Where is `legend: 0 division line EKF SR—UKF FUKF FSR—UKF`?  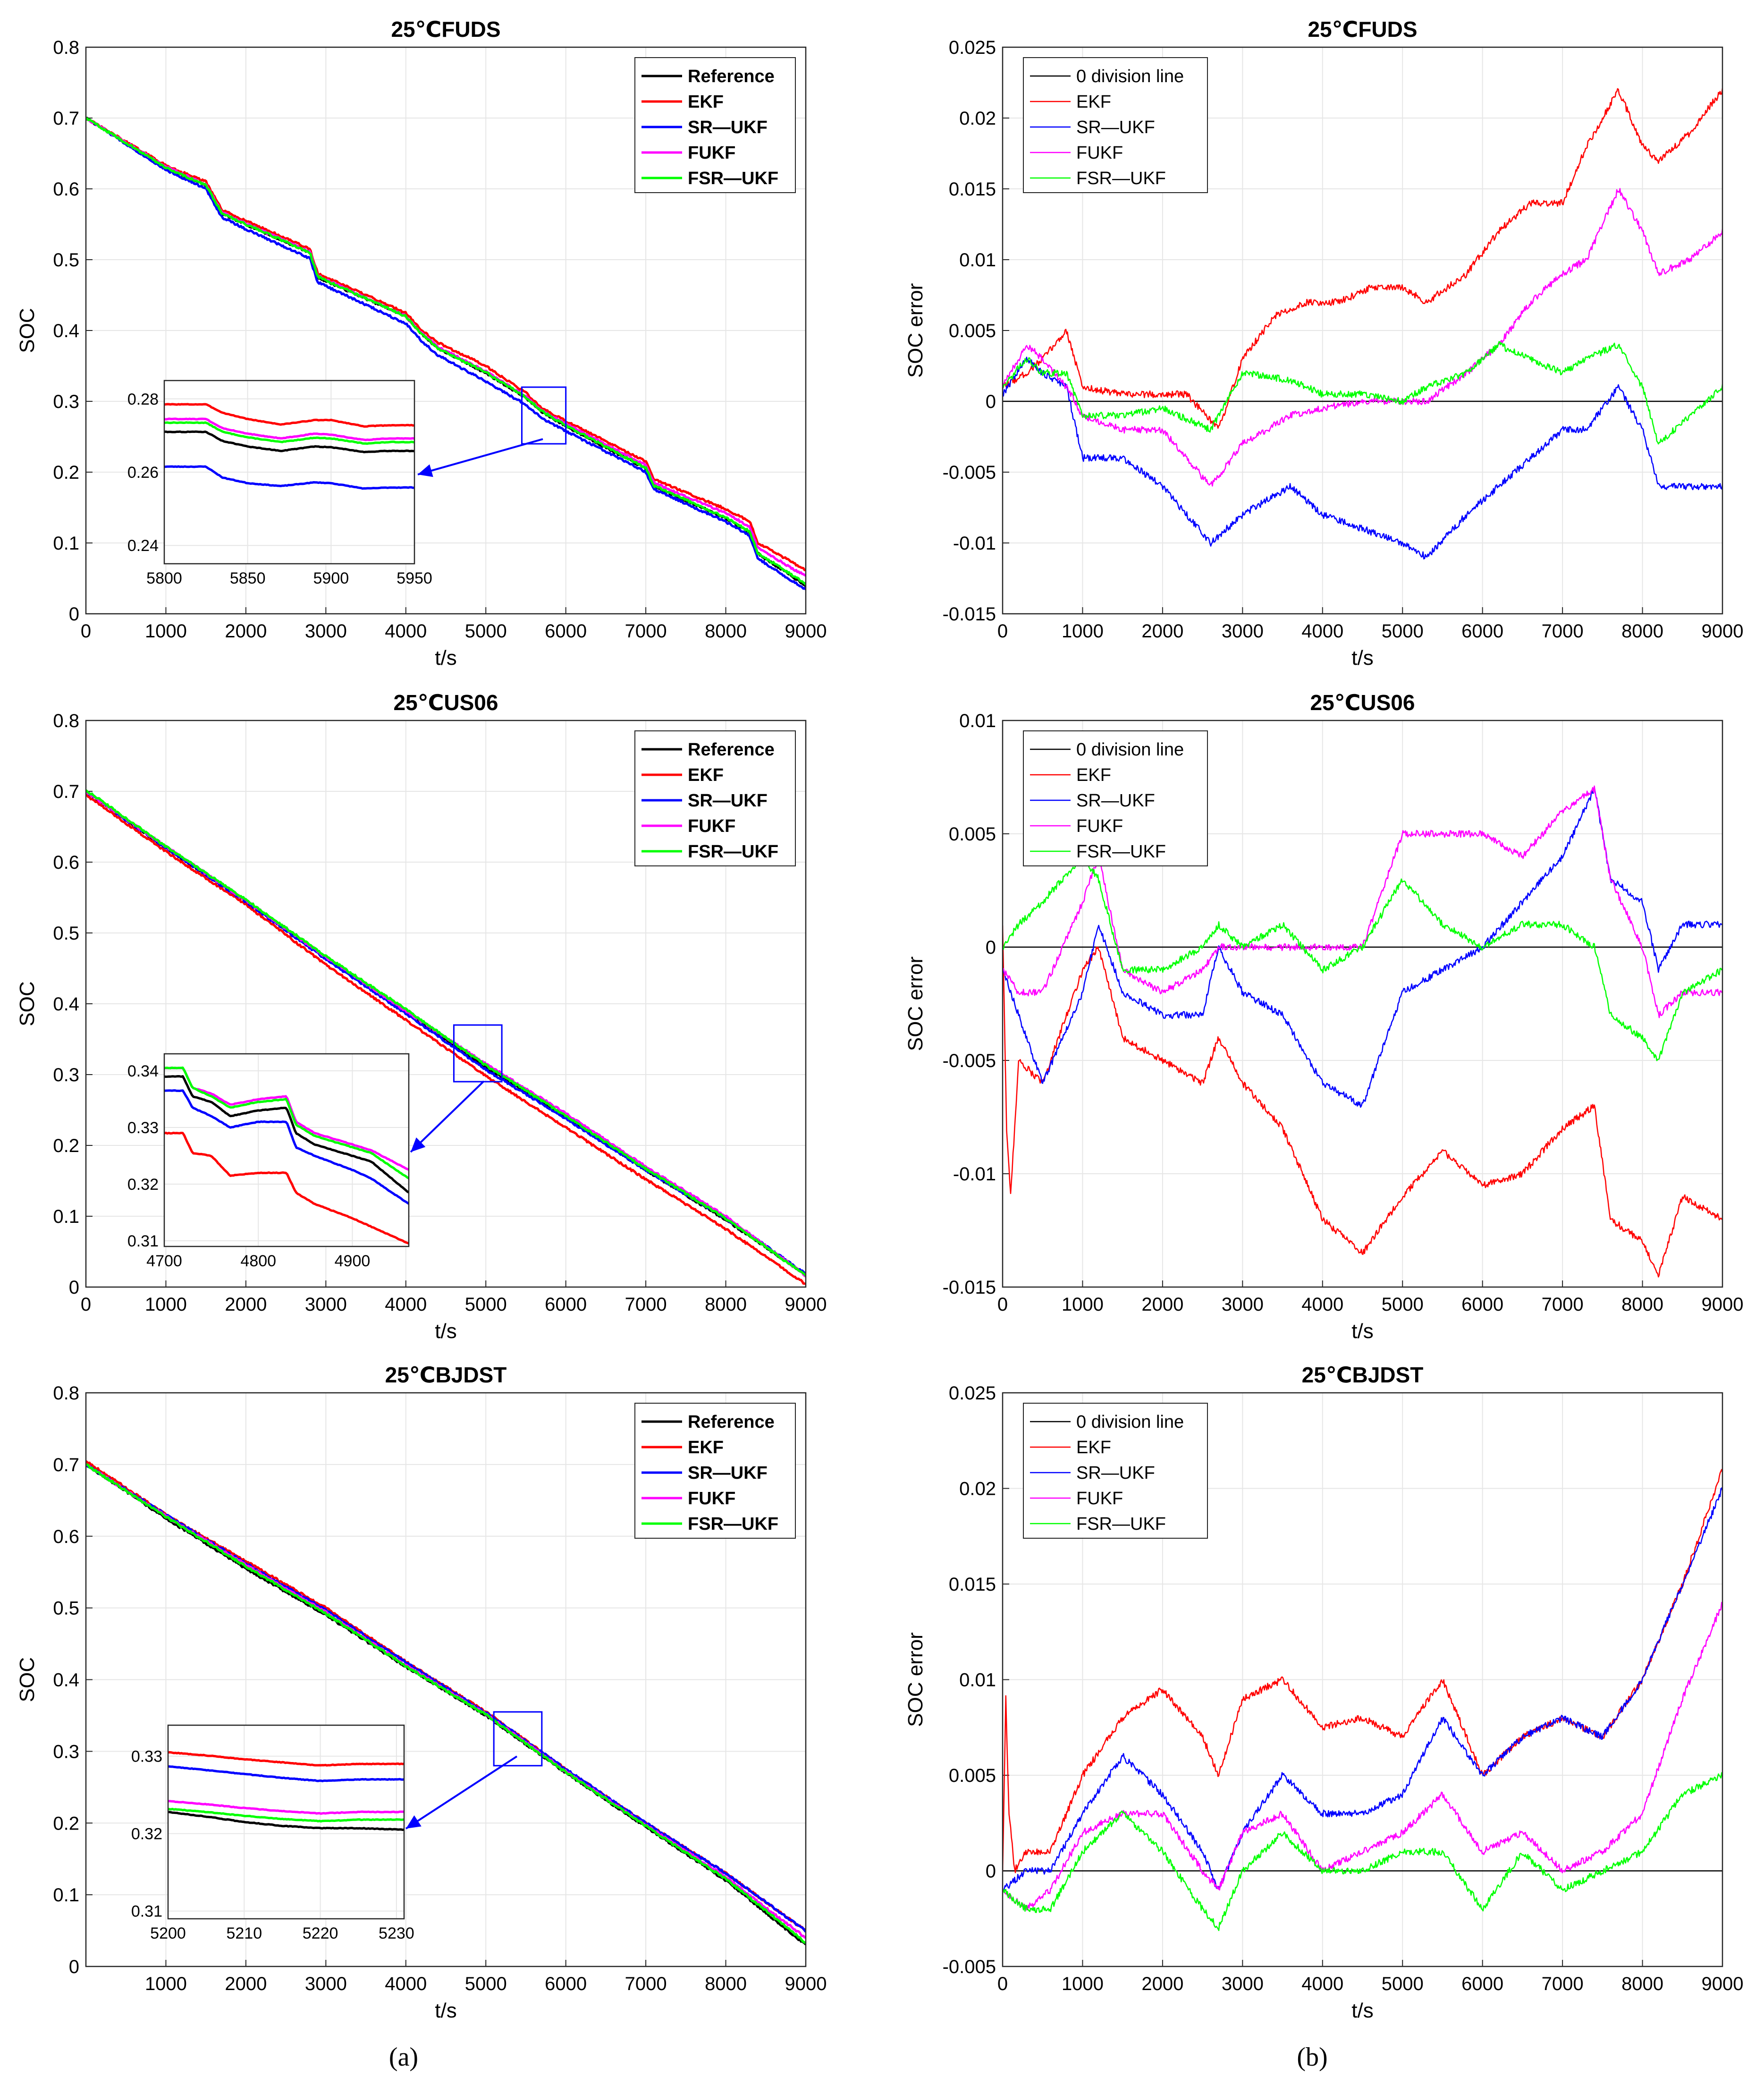 legend: 0 division line EKF SR—UKF FUKF FSR—UKF is located at coordinates (1116, 798).